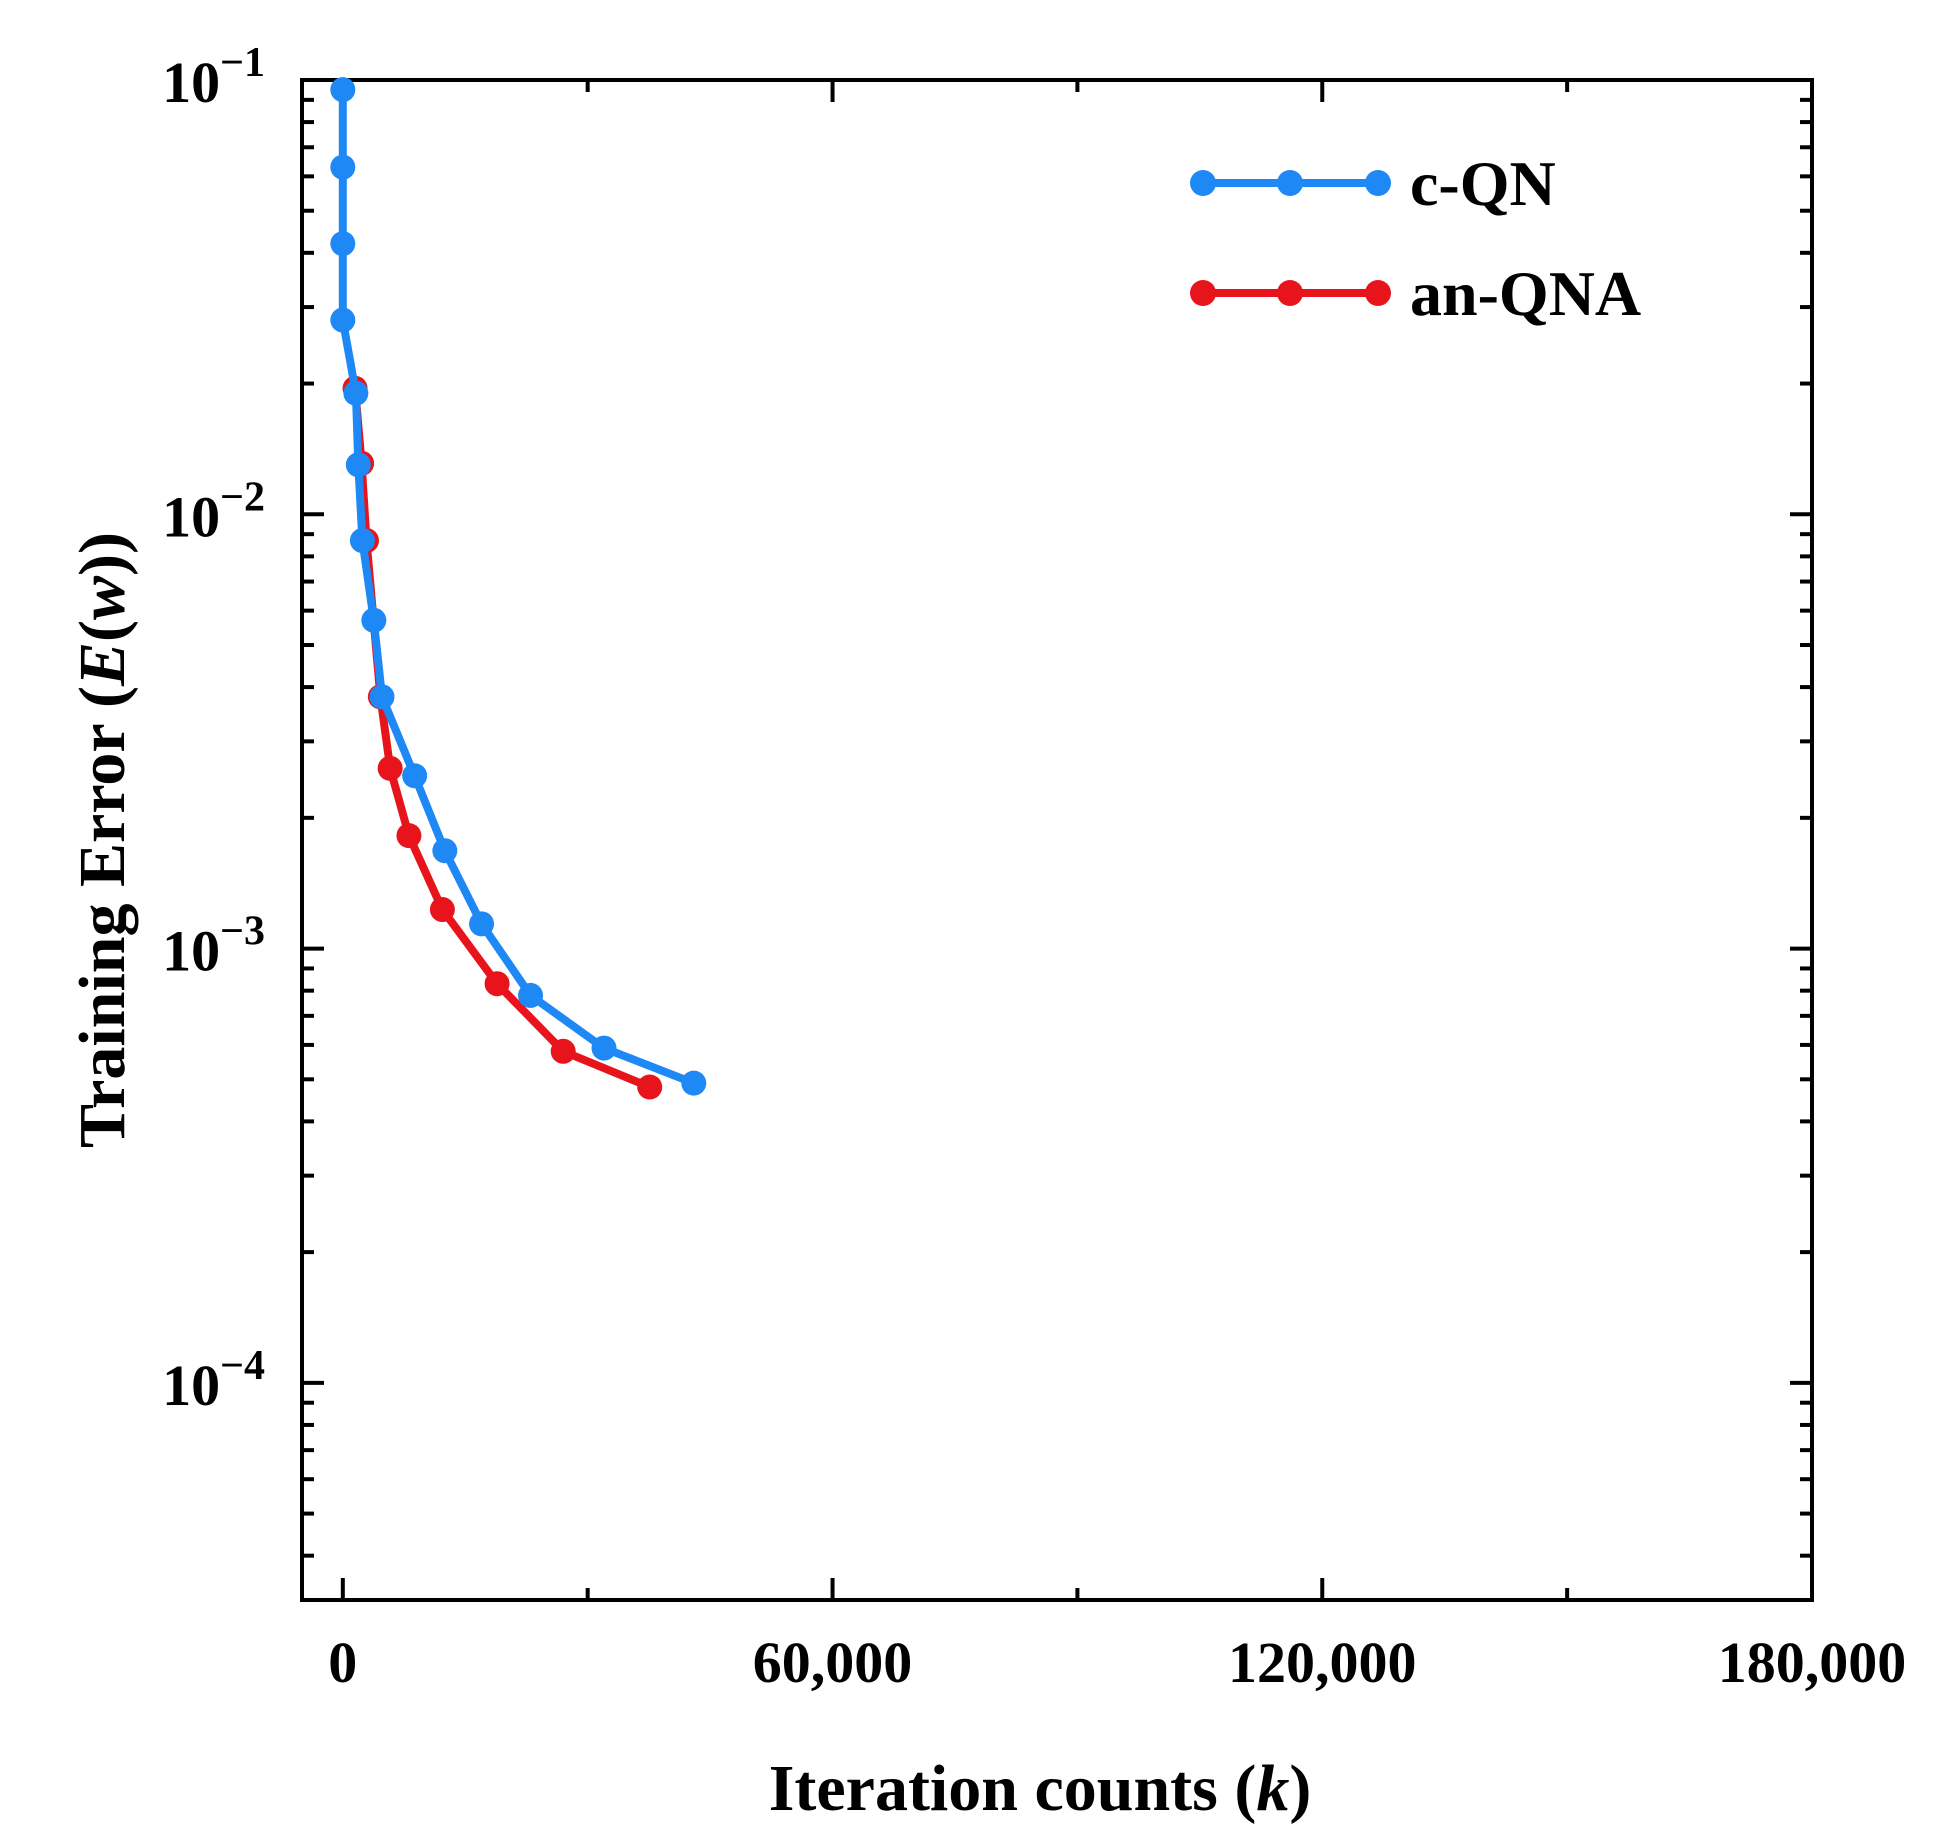  Describe the element at coordinates (1812, 1662) in the screenshot. I see `x-tick-label: 180,000` at that location.